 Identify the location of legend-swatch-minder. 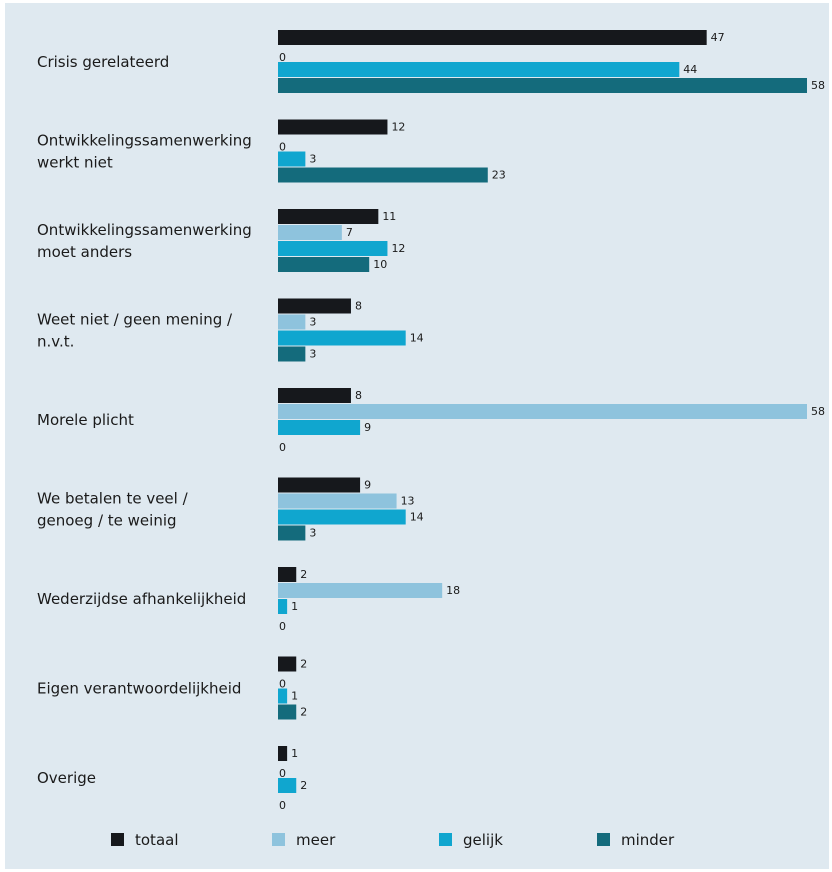
(603, 839).